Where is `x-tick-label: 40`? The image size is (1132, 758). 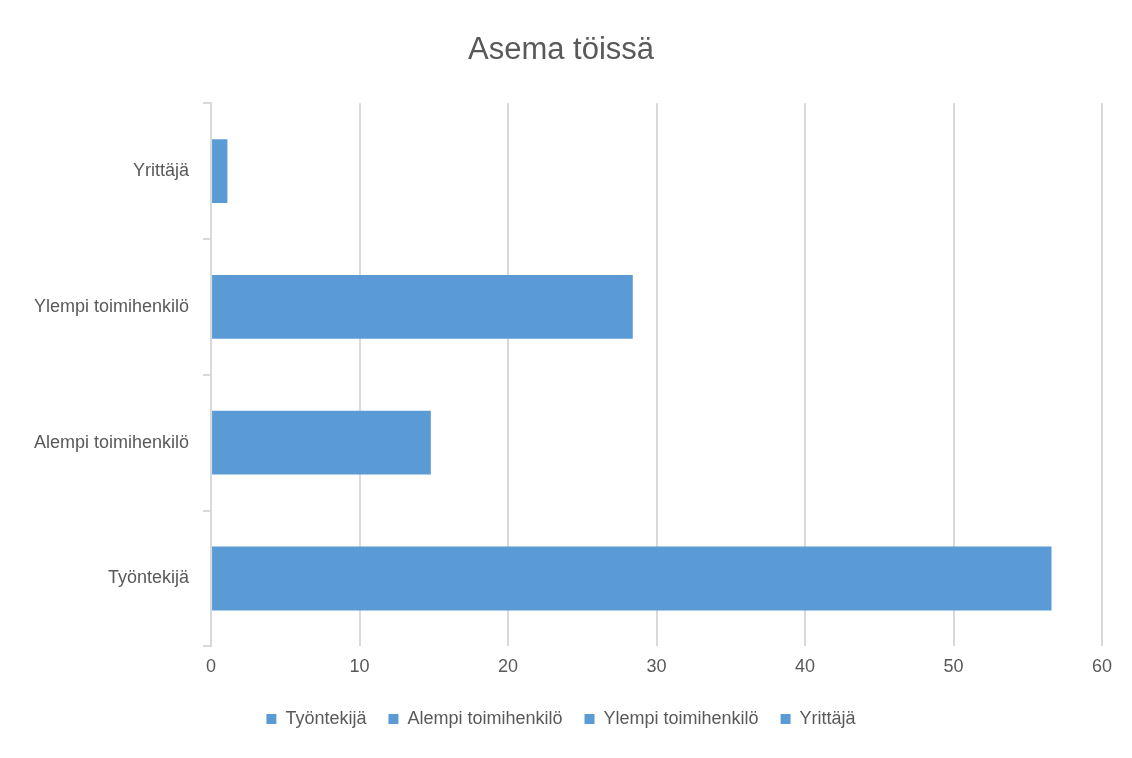
x-tick-label: 40 is located at coordinates (805, 666).